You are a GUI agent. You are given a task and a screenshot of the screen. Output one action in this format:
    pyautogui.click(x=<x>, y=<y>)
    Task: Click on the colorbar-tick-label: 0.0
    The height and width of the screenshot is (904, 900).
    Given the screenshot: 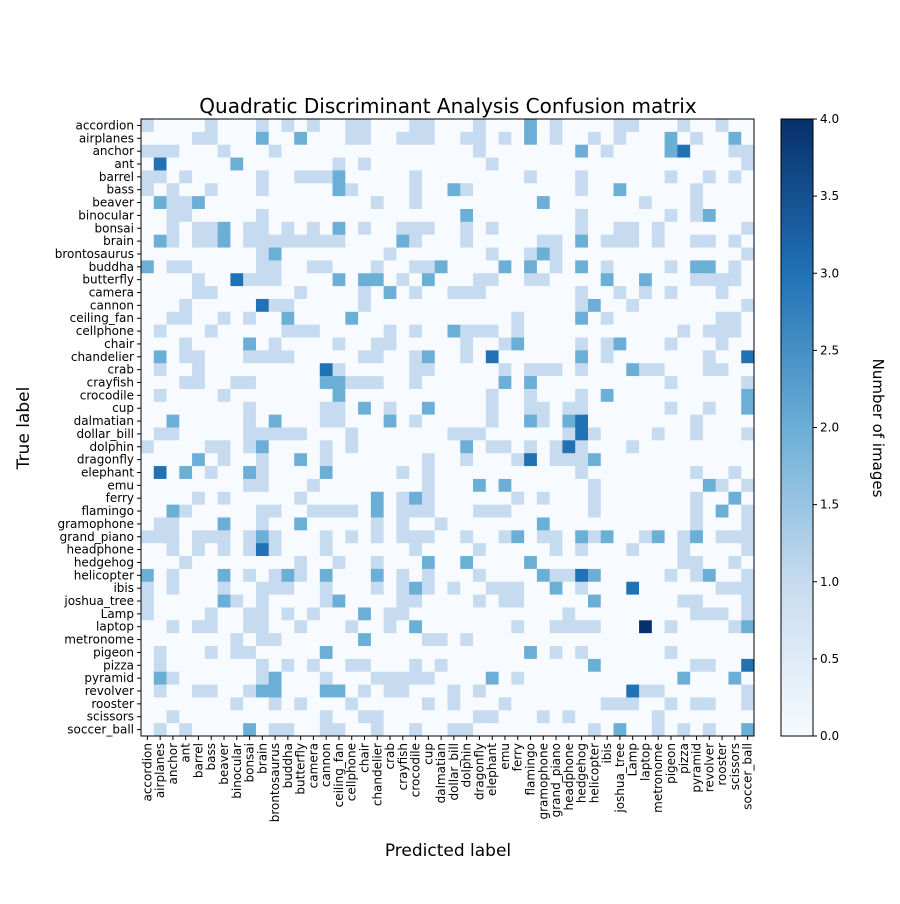 What is the action you would take?
    pyautogui.click(x=829, y=736)
    